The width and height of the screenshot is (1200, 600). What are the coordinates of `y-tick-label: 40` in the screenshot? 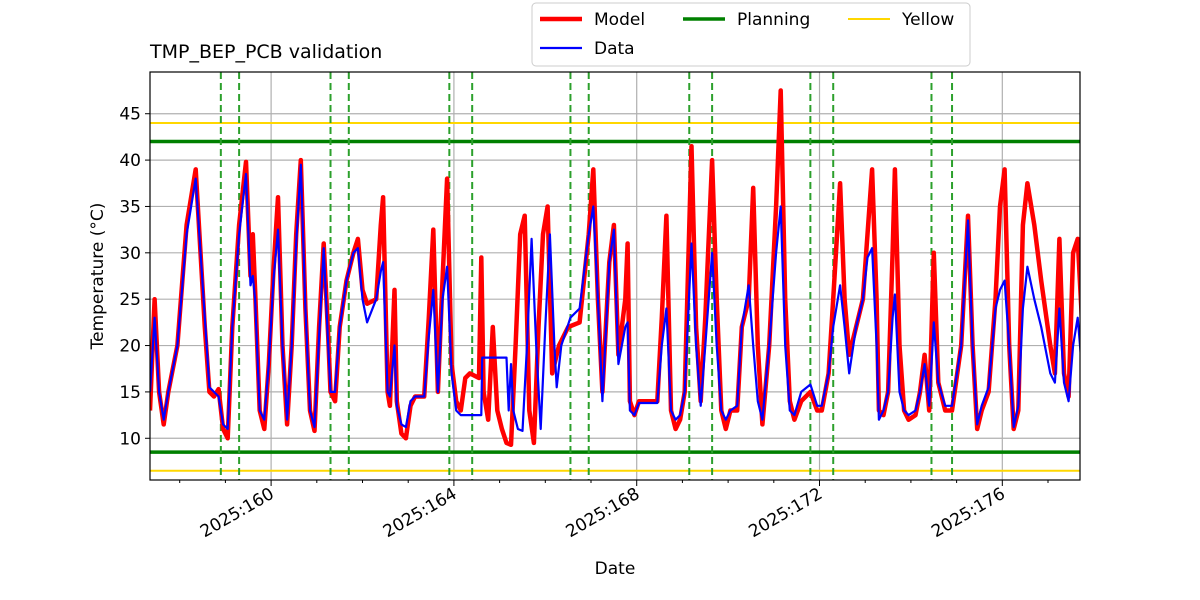 It's located at (130, 161).